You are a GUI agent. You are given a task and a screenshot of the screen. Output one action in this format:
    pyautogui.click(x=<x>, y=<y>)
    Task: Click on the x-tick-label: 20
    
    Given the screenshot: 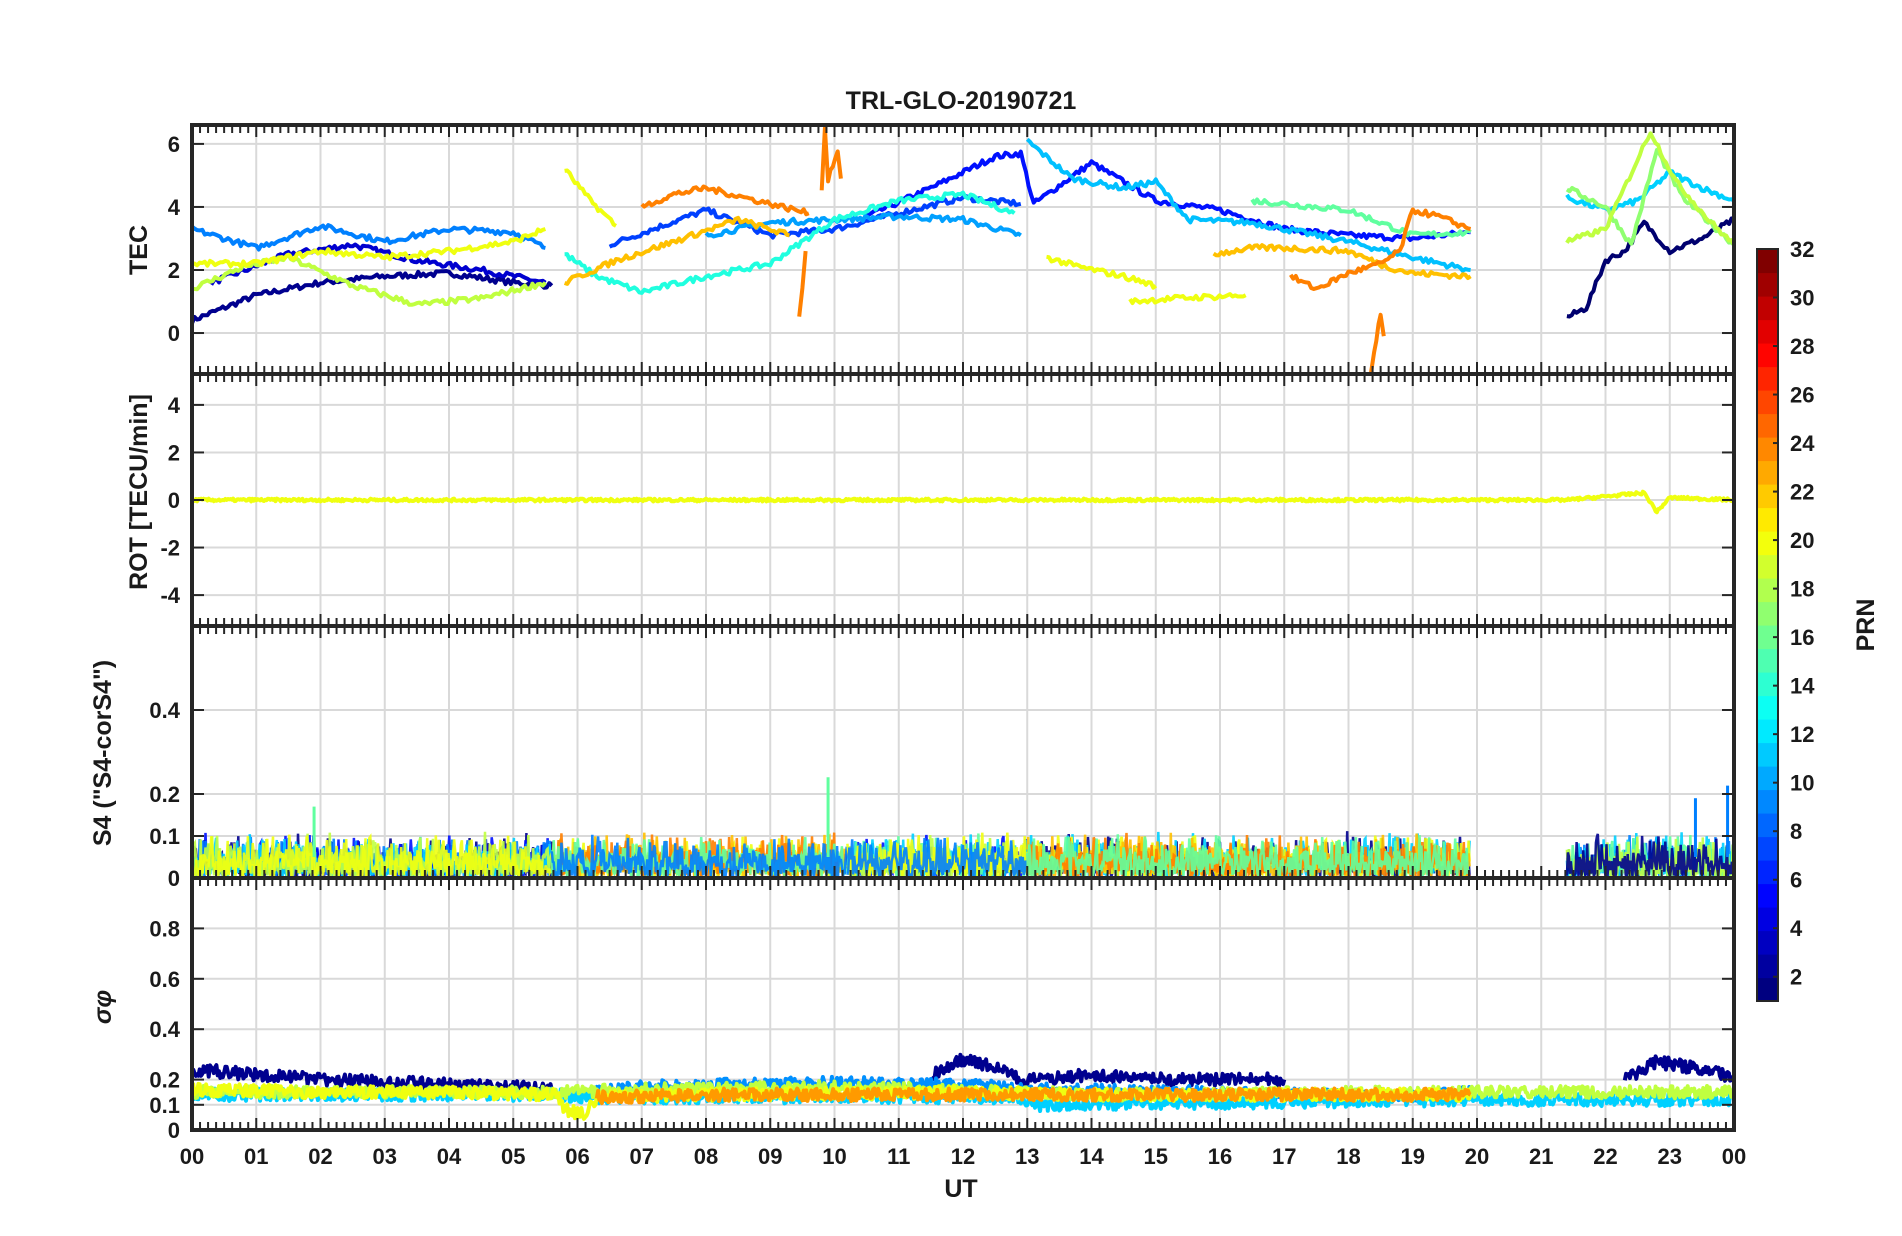 What is the action you would take?
    pyautogui.click(x=1477, y=1156)
    